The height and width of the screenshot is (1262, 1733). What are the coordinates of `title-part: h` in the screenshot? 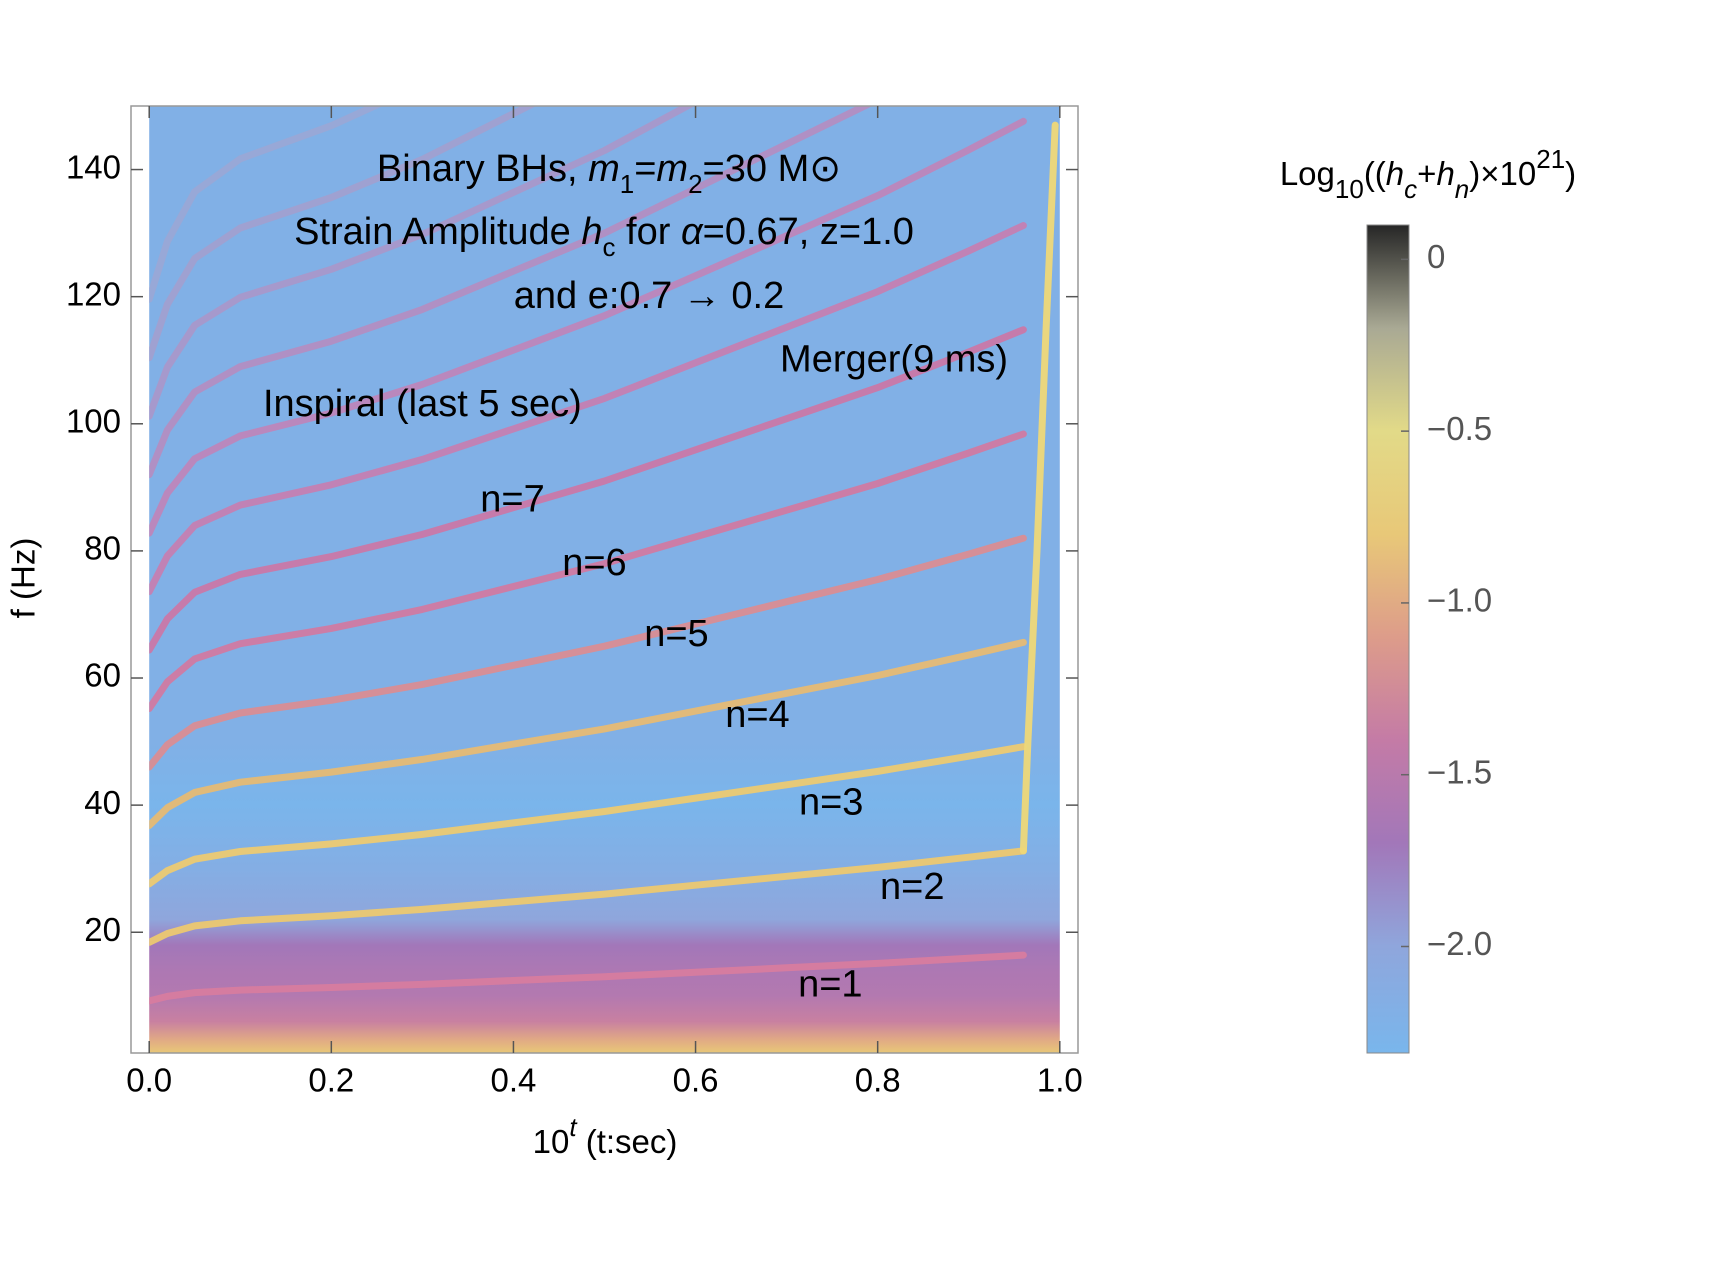 It's located at (591, 232).